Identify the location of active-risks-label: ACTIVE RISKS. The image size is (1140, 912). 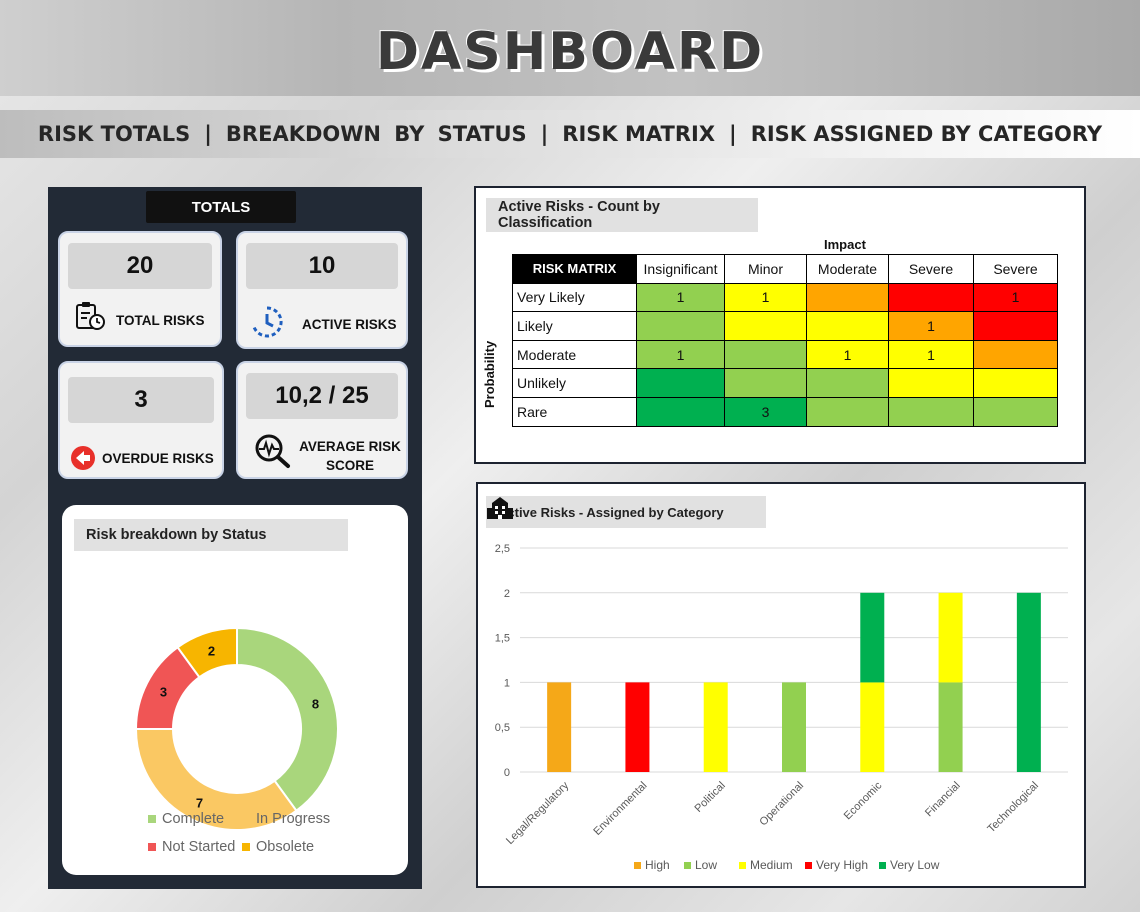
(349, 324).